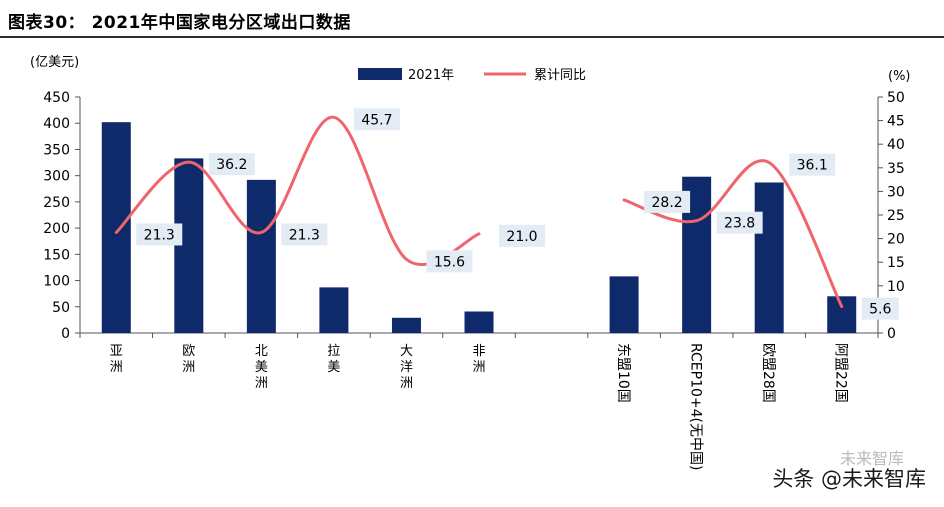 This screenshot has height=507, width=944. Describe the element at coordinates (188, 351) in the screenshot. I see `x-tick-label: 欧` at that location.